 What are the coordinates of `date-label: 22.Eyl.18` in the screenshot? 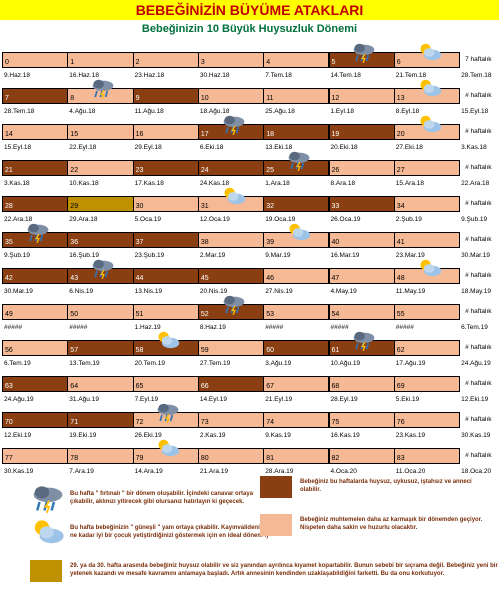 It's located at (83, 147).